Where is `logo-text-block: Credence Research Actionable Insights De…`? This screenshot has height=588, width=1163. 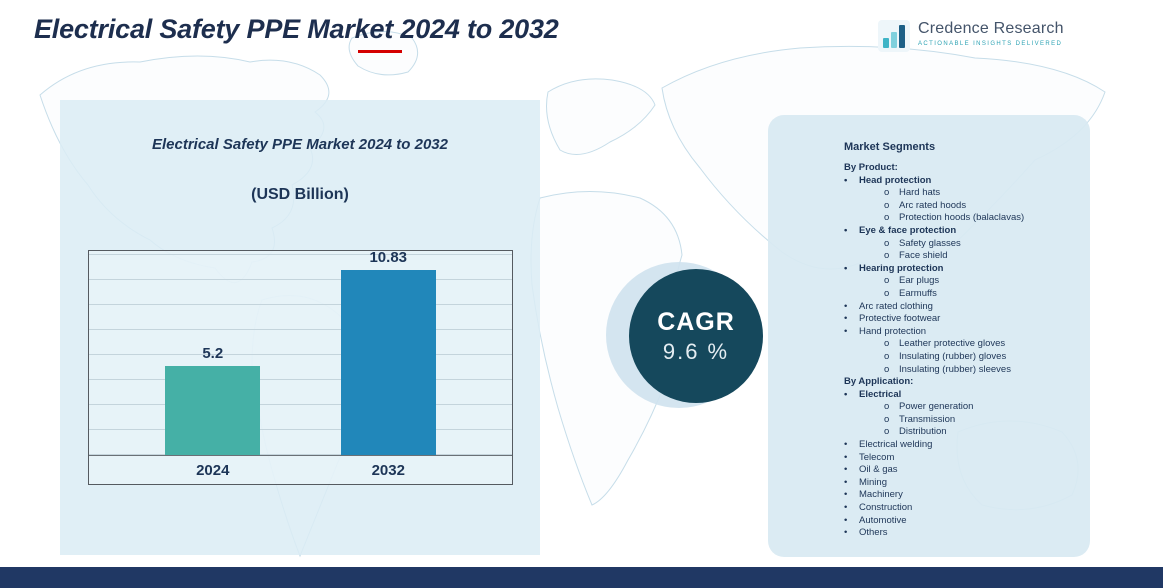 logo-text-block: Credence Research Actionable Insights De… is located at coordinates (991, 33).